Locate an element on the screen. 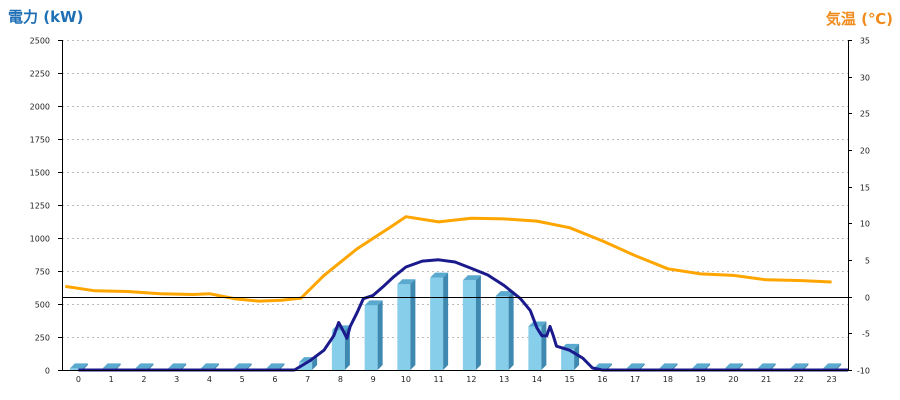  x-tick-label: 13 is located at coordinates (504, 379).